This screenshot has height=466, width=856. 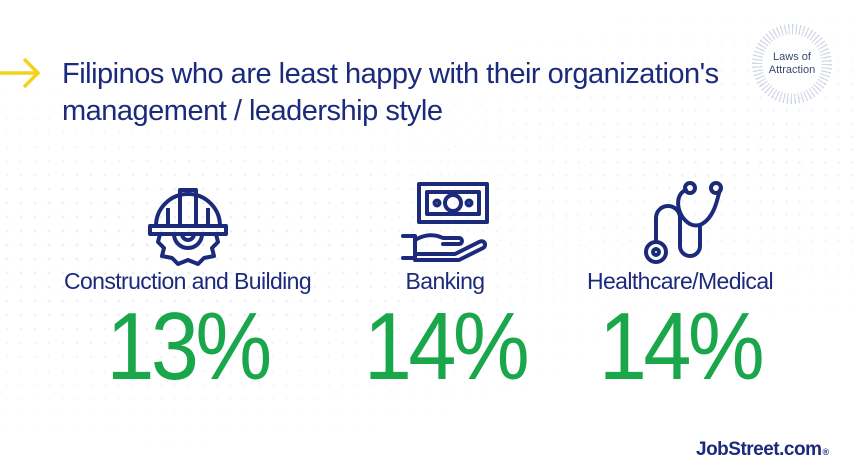 I want to click on registered-mark: ®, so click(x=825, y=452).